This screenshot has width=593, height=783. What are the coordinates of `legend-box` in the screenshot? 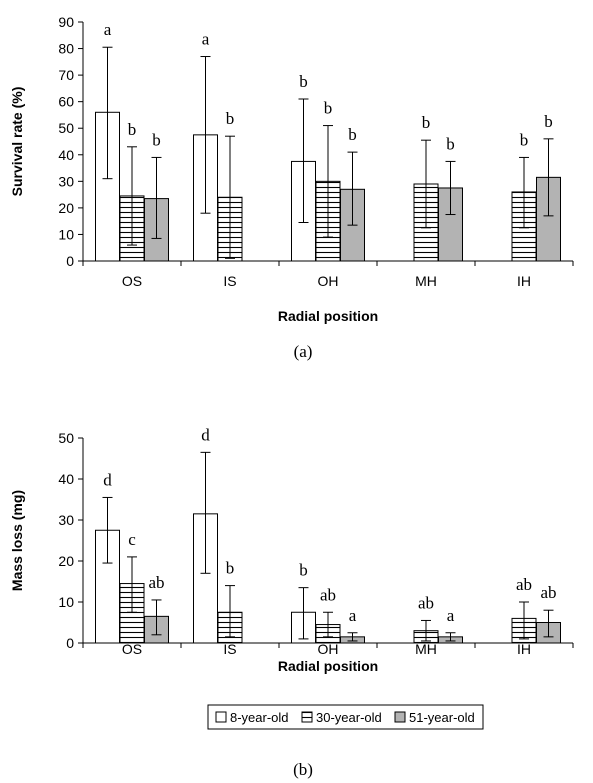 It's located at (345, 717).